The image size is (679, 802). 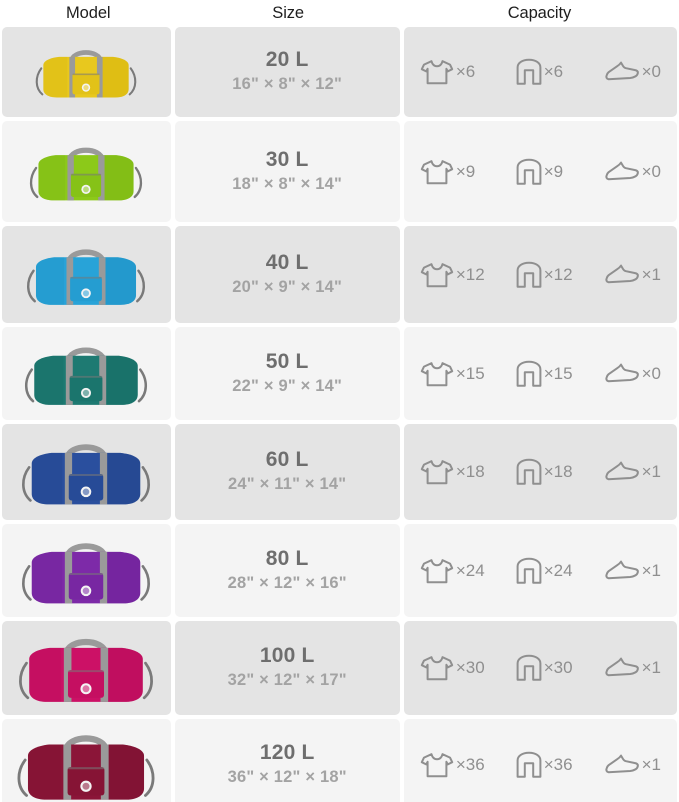 I want to click on capacity-item-pants: ×15, so click(x=544, y=374).